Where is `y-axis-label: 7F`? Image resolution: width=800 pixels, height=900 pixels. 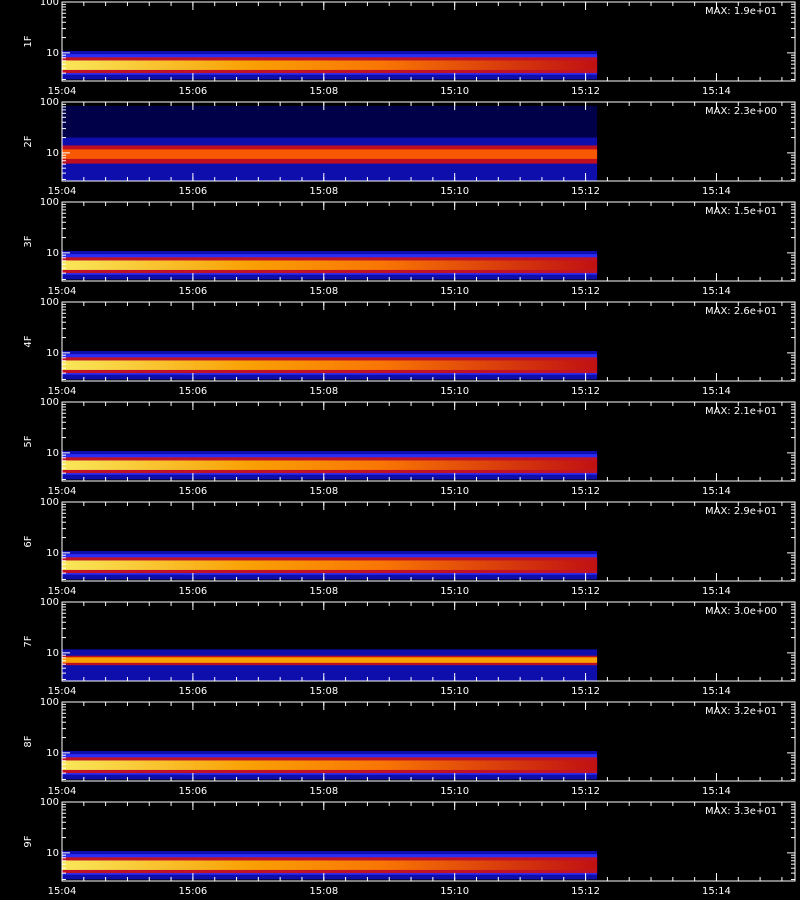
y-axis-label: 7F is located at coordinates (28, 641).